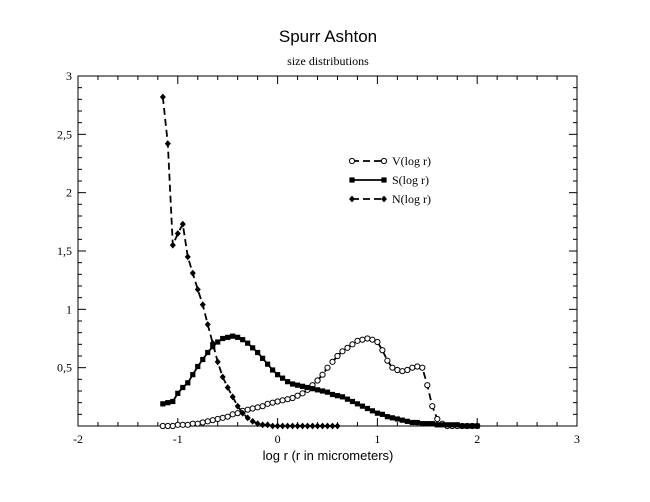 The image size is (650, 502). Describe the element at coordinates (178, 439) in the screenshot. I see `x-tick-label: -1` at that location.